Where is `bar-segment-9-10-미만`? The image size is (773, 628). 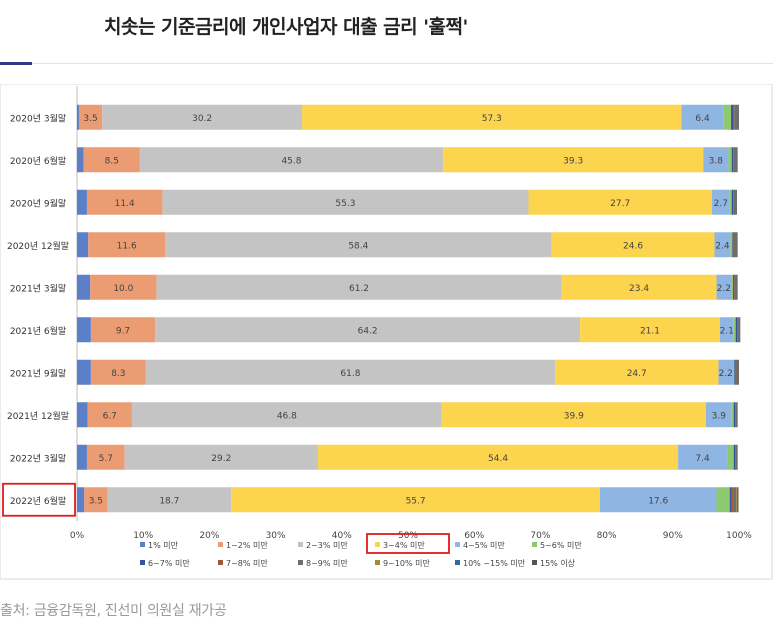
bar-segment-9-10-미만 is located at coordinates (737, 500).